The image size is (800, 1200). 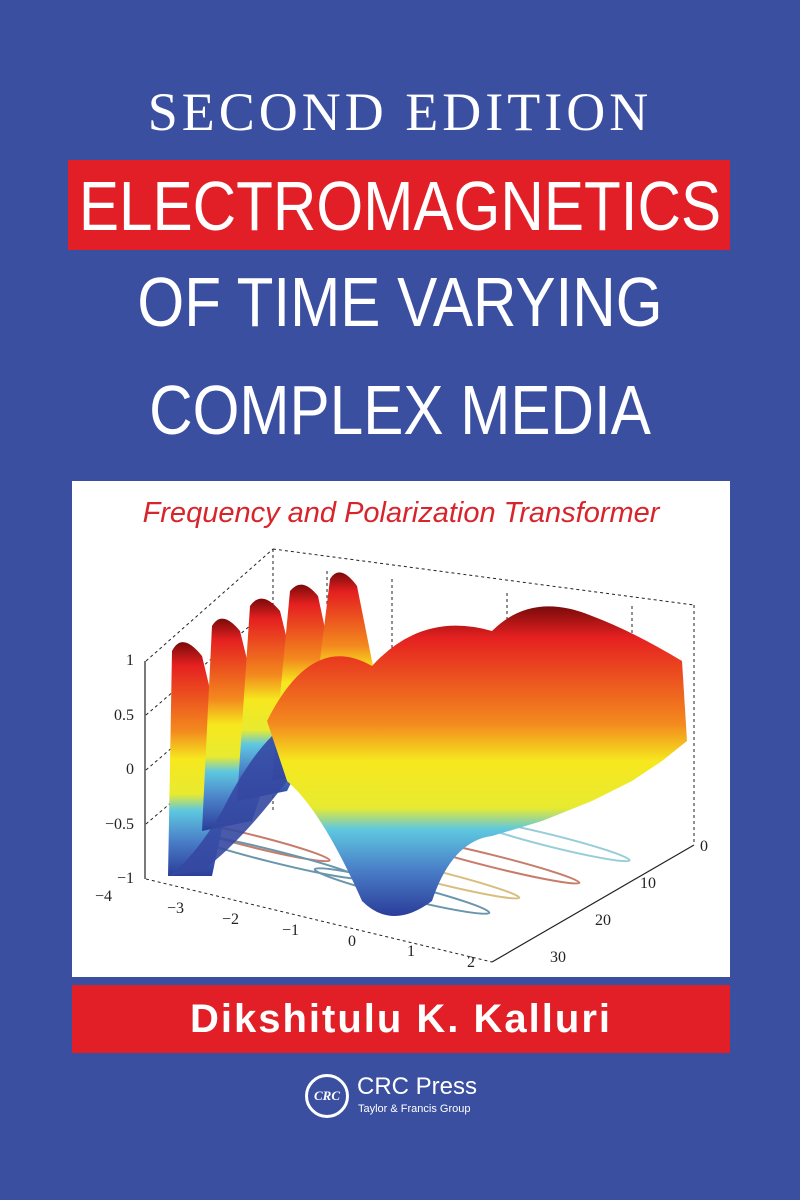 I want to click on surface-trough, so click(x=227, y=806).